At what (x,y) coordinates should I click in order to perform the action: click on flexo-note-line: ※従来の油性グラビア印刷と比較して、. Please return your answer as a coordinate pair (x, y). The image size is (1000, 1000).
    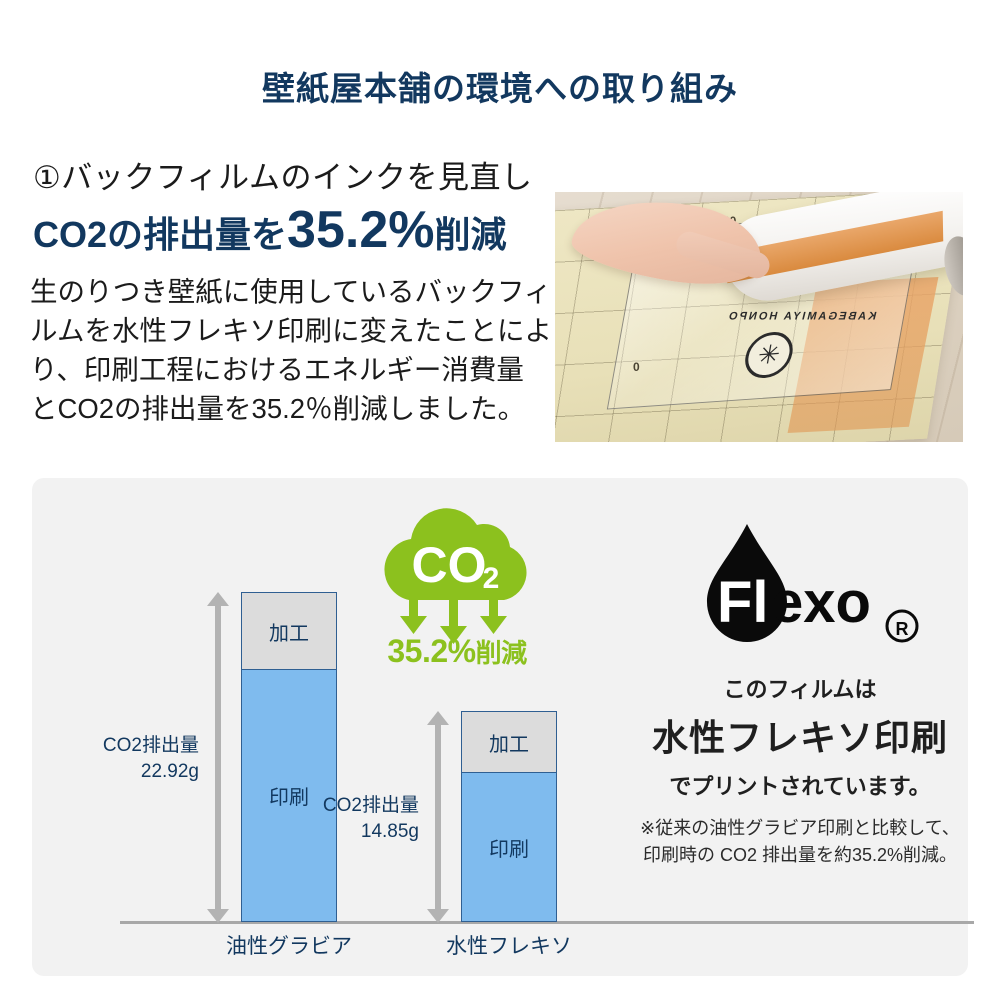
    Looking at the image, I should click on (800, 828).